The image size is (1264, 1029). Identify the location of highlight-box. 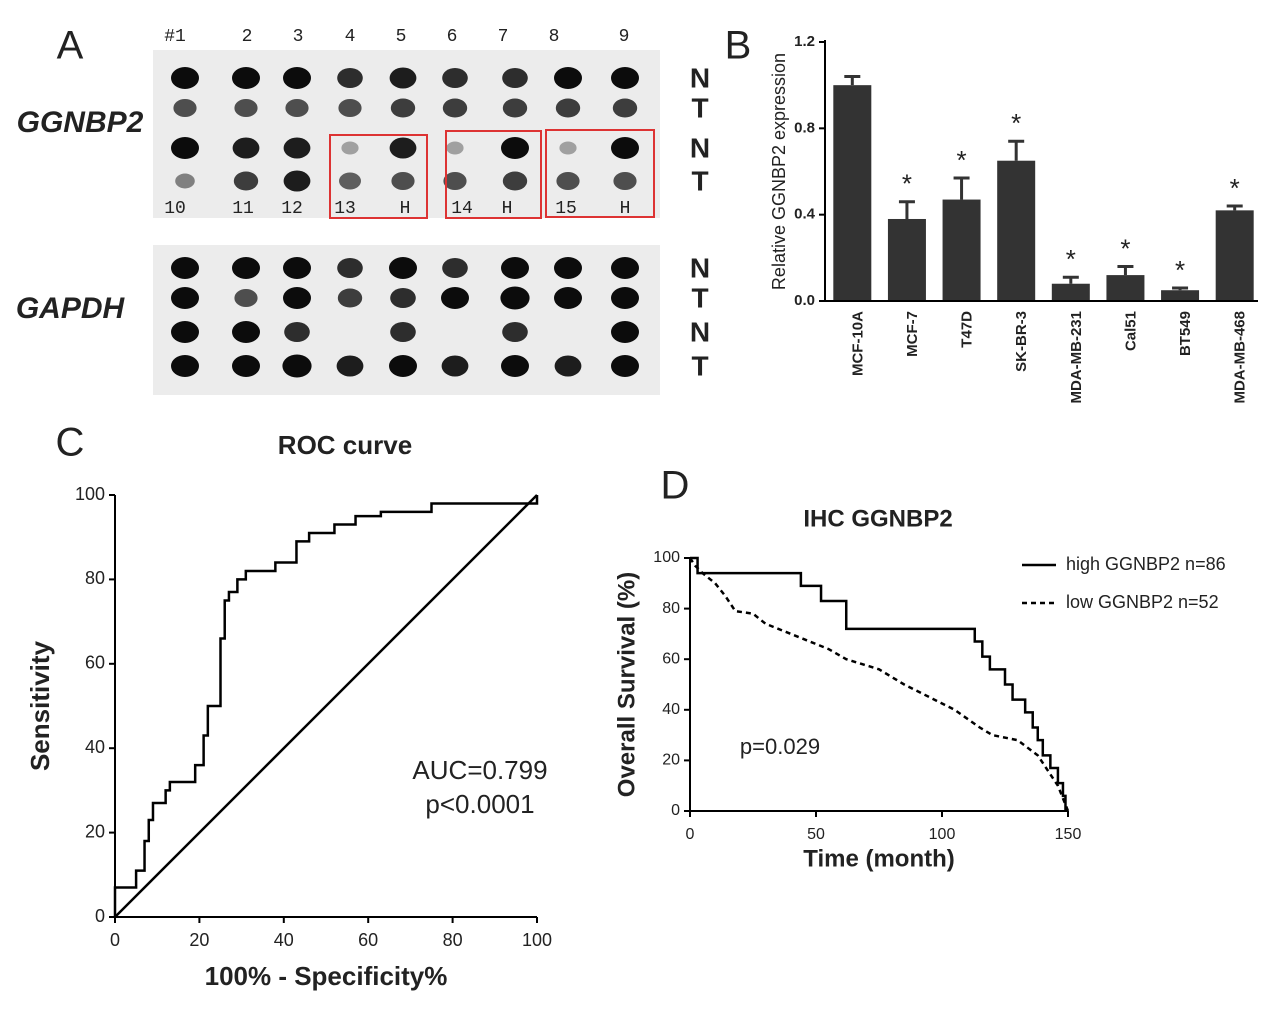
(600, 173).